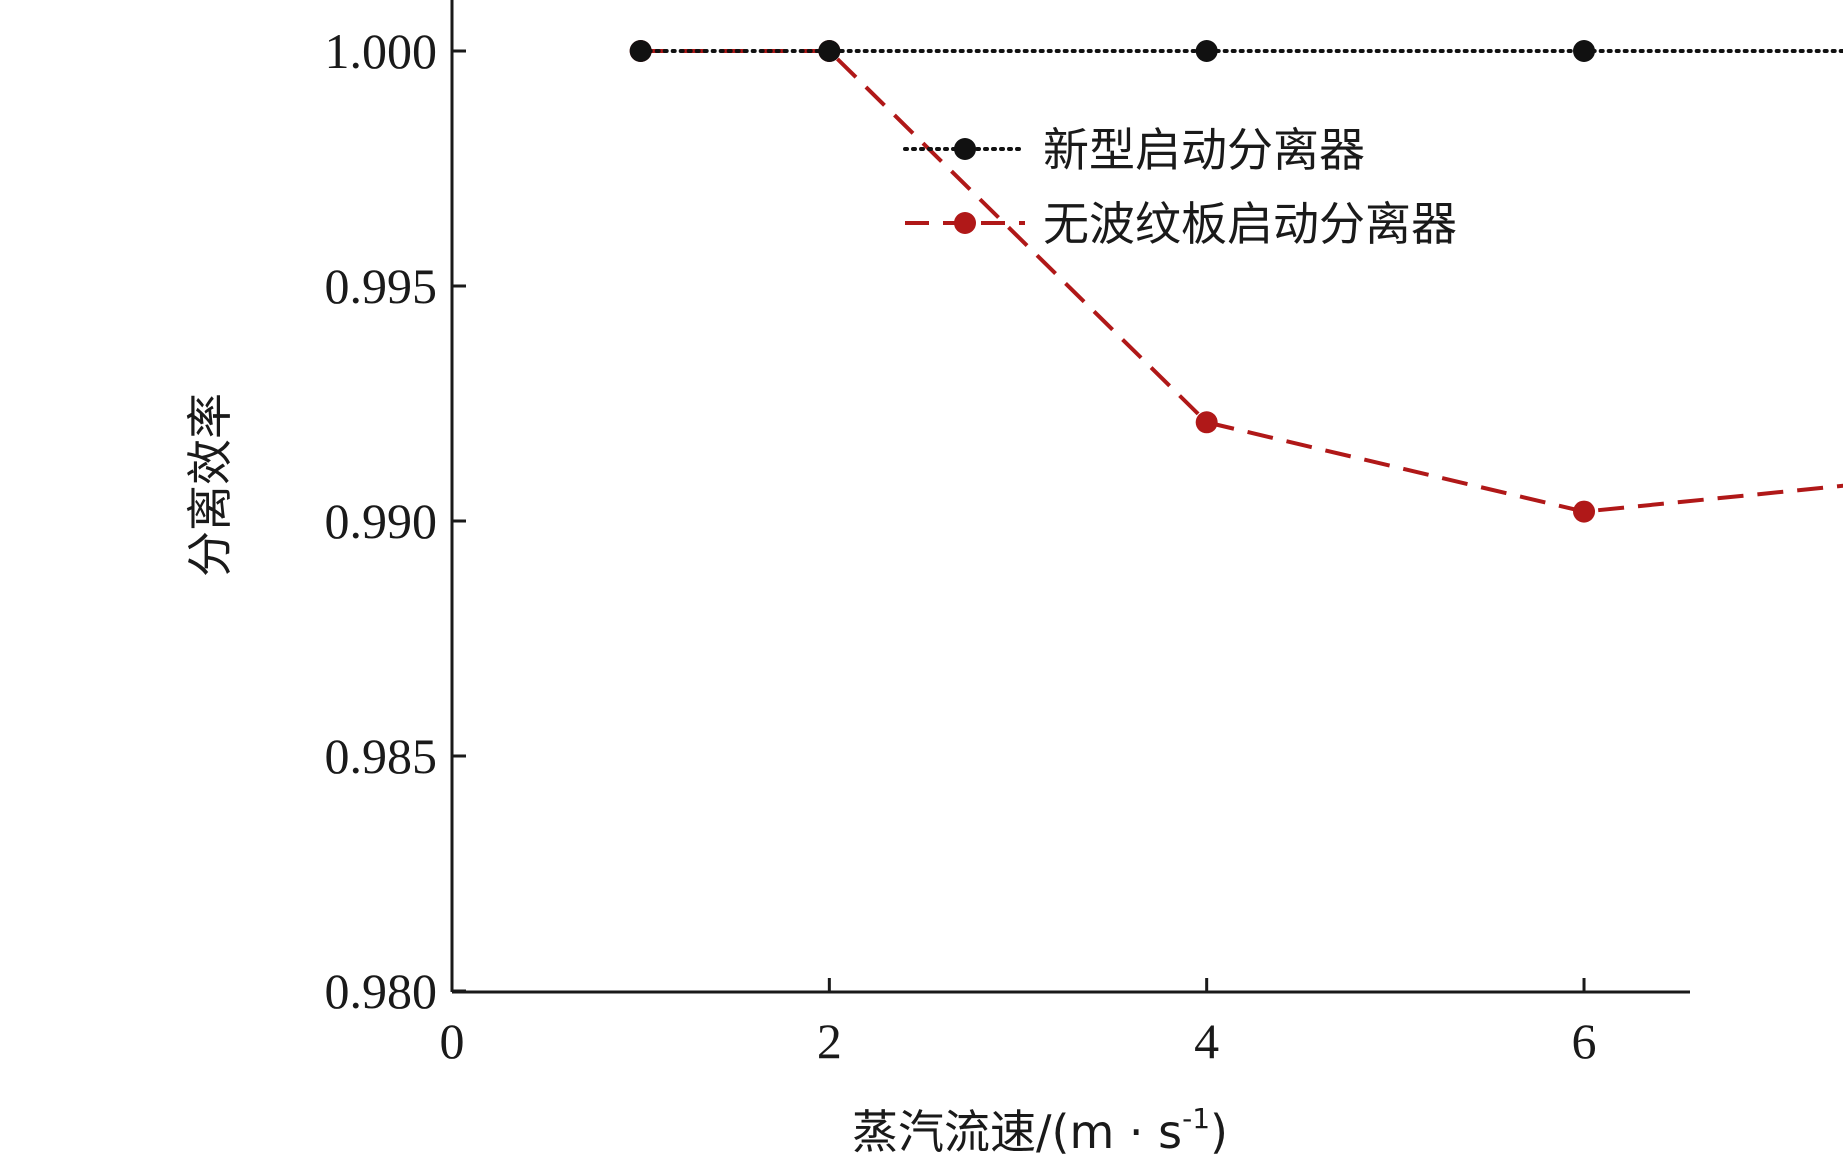 The image size is (1843, 1163). I want to click on x-ticks: 024681012, so click(1018, 1023).